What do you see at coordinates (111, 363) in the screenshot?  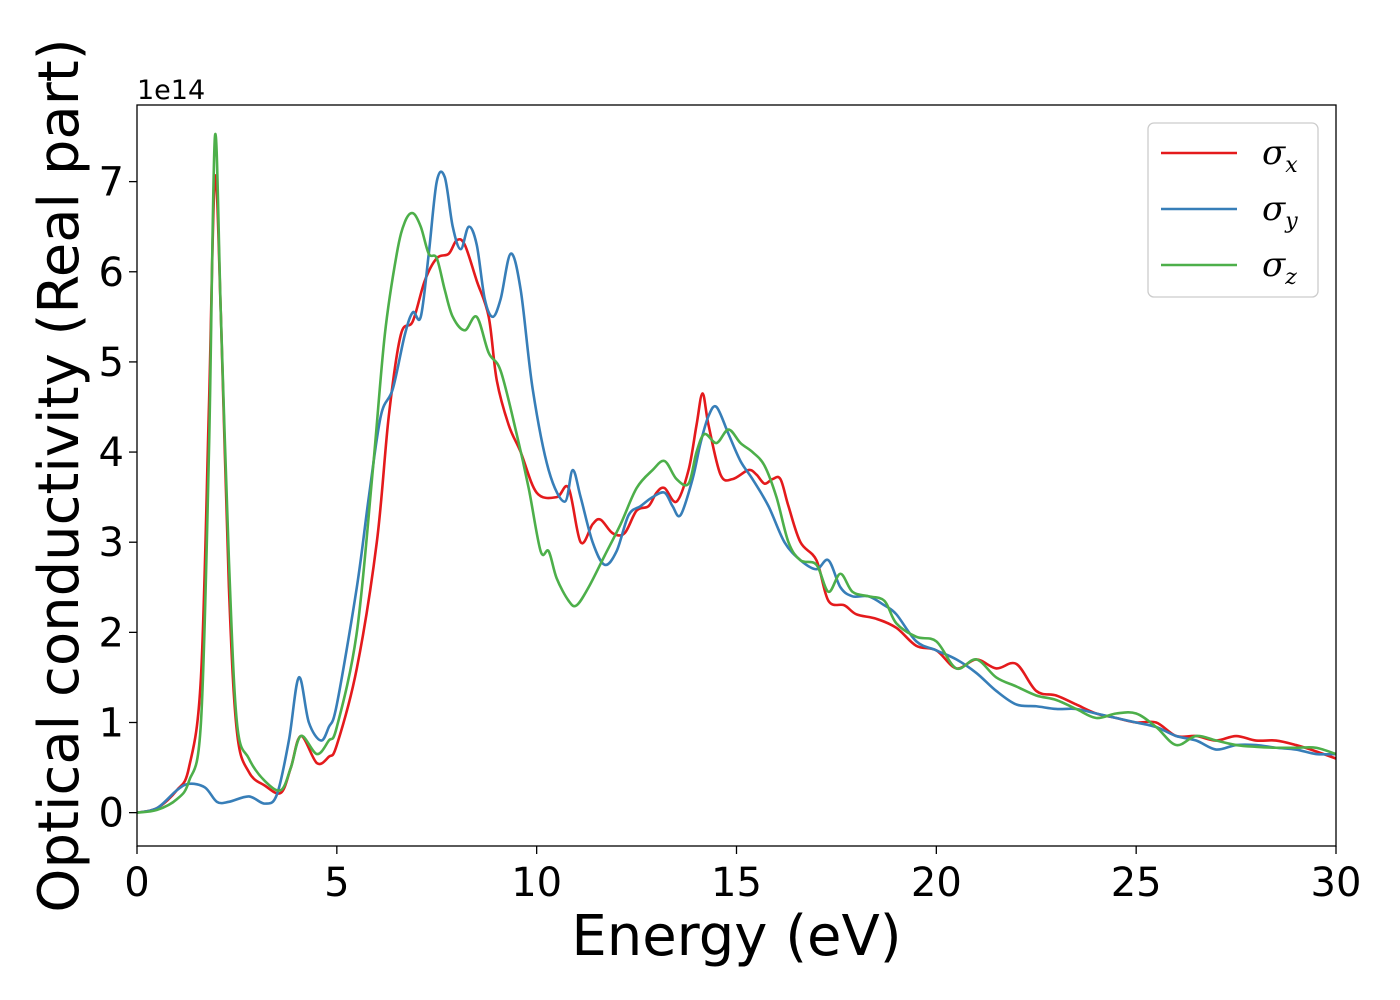 I see `y-tick-label: 5` at bounding box center [111, 363].